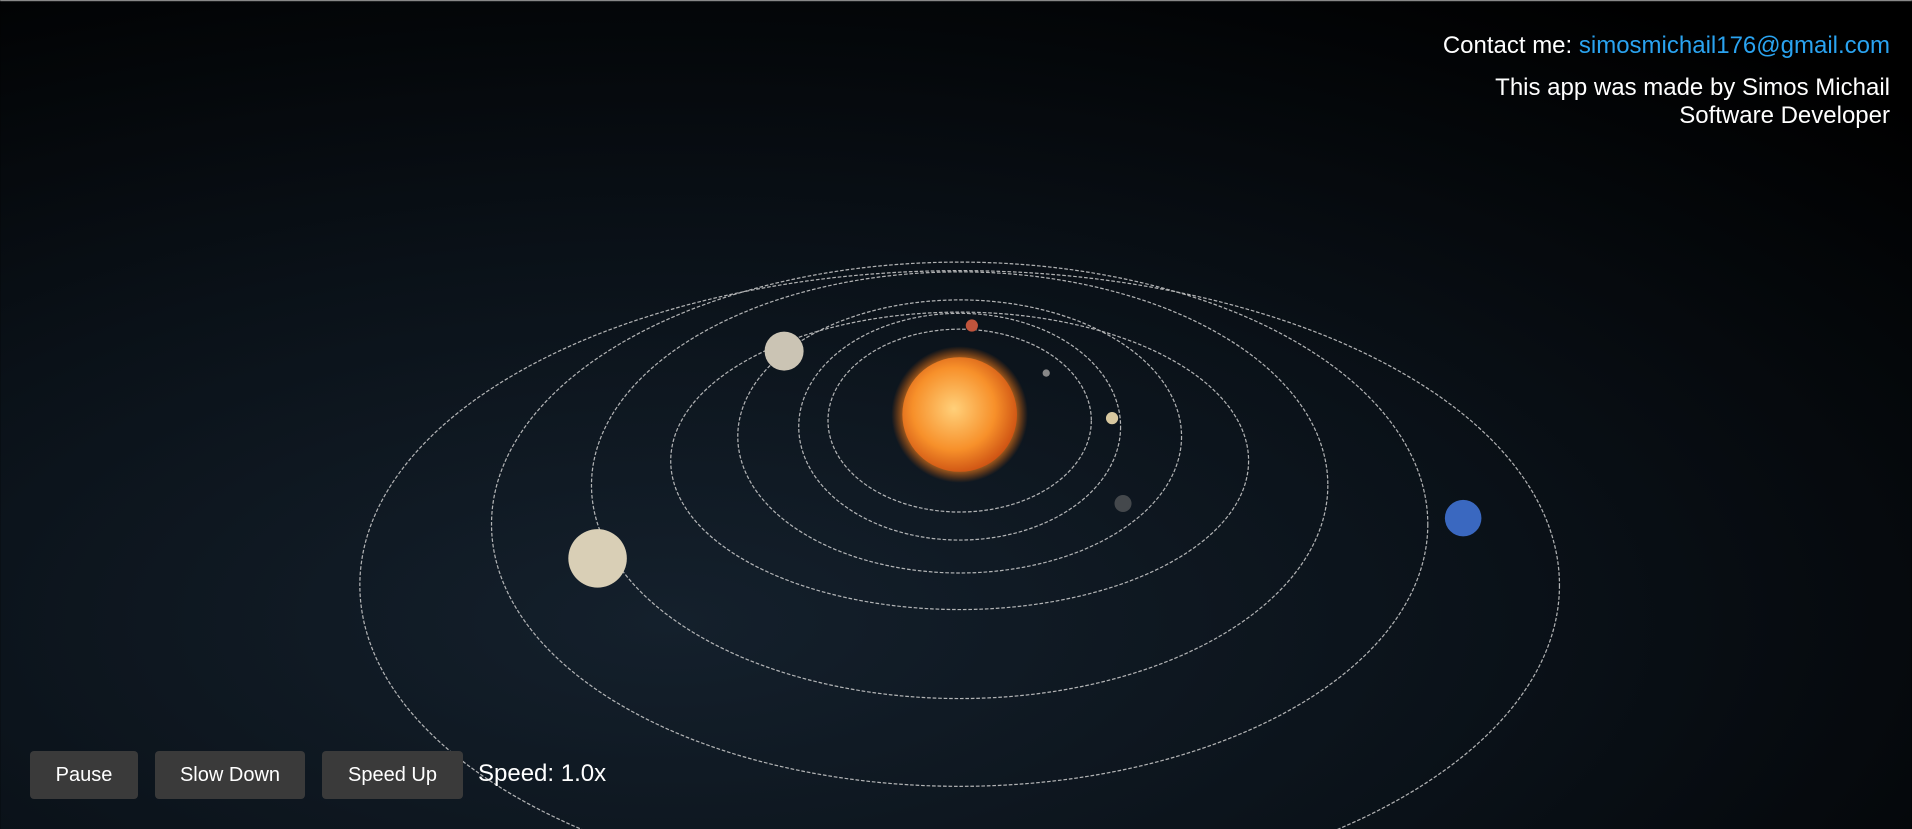 The image size is (1912, 829). What do you see at coordinates (84, 775) in the screenshot?
I see `pause-button: Pause` at bounding box center [84, 775].